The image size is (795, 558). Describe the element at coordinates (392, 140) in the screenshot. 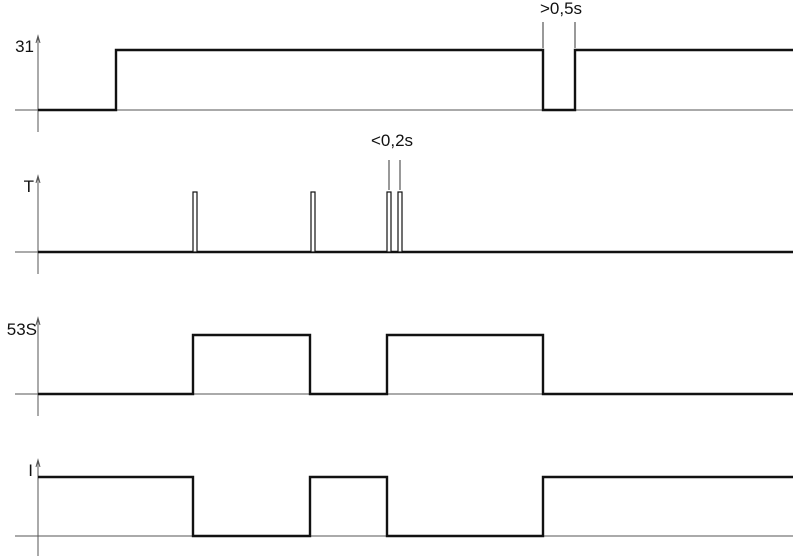

I see `annotation: <0,2s` at that location.